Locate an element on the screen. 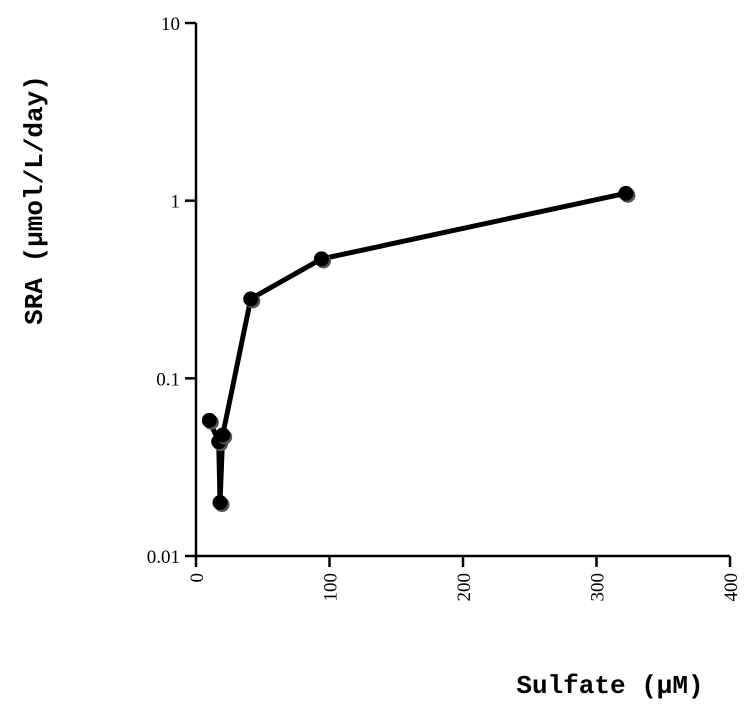 This screenshot has height=710, width=745. y-tick-label: 1 is located at coordinates (176, 202).